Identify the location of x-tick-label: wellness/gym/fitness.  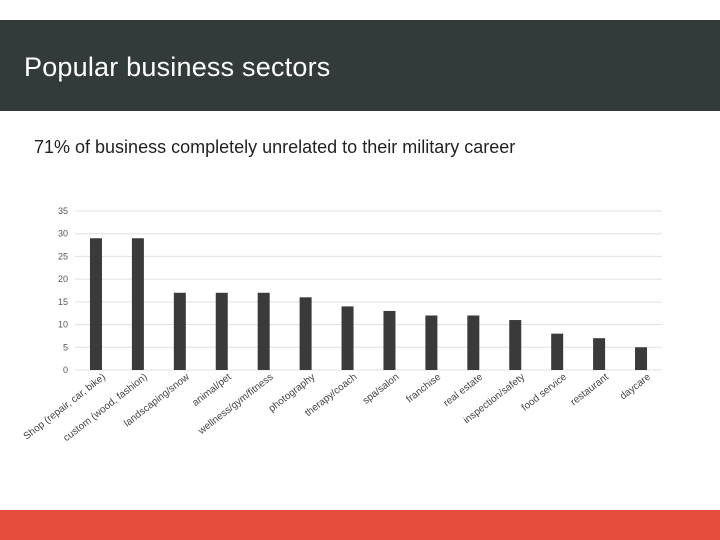
(236, 405).